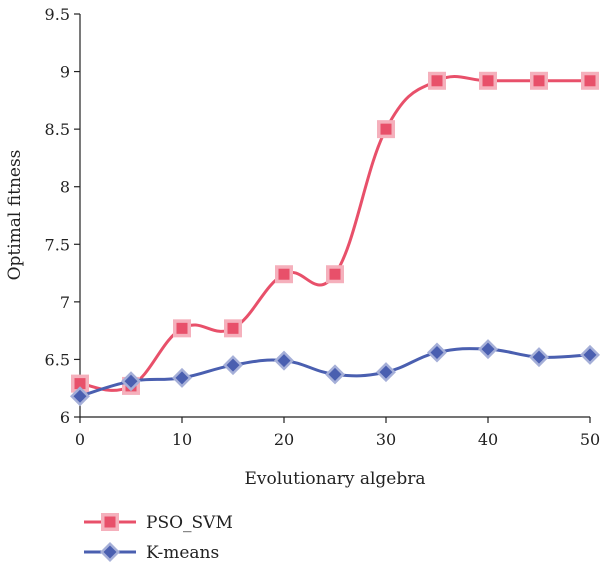  Describe the element at coordinates (15, 215) in the screenshot. I see `y-axis-title: Optimal fitness` at that location.